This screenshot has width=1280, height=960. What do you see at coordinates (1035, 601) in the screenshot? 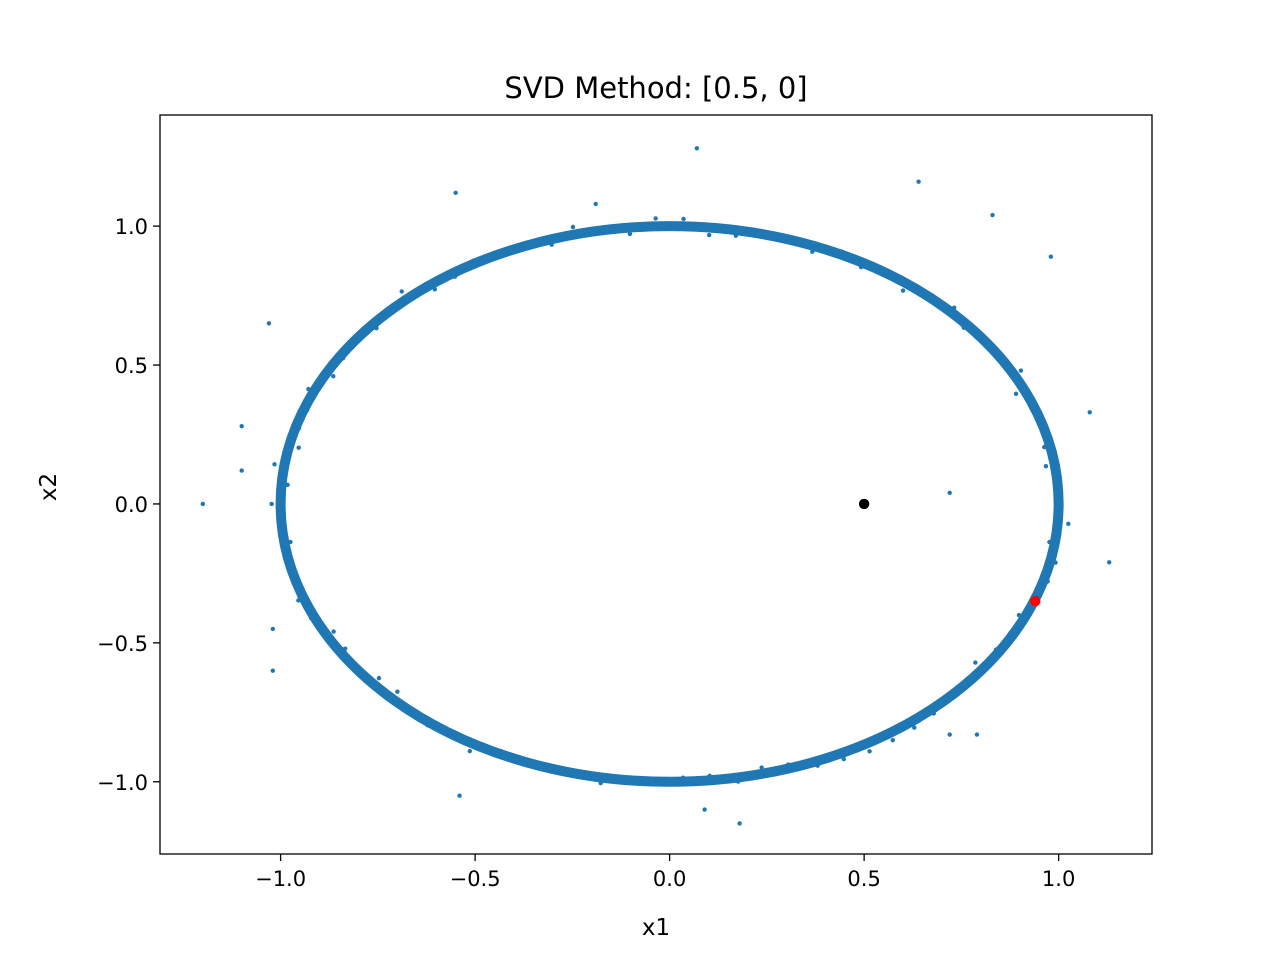
I see `solution-point` at bounding box center [1035, 601].